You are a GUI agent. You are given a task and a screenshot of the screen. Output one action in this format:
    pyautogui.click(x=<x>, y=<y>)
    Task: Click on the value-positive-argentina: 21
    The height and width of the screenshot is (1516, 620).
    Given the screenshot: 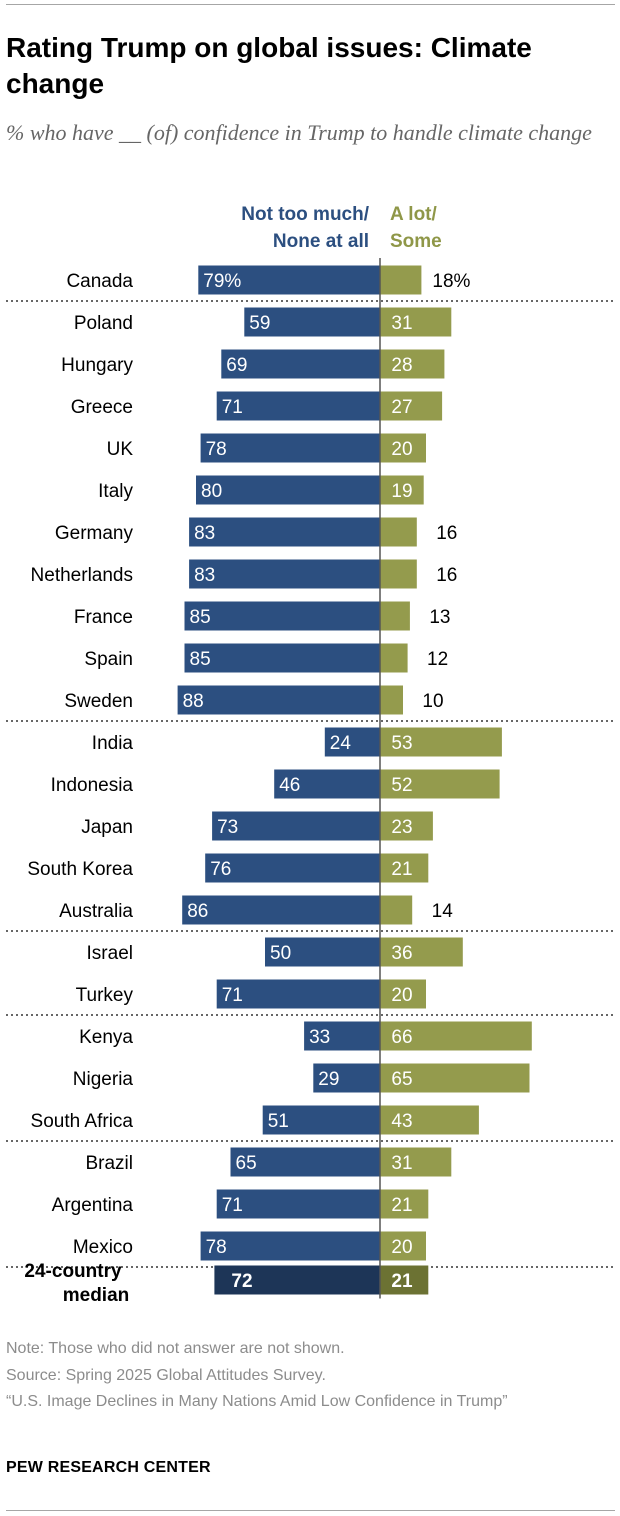 What is the action you would take?
    pyautogui.click(x=401, y=1205)
    